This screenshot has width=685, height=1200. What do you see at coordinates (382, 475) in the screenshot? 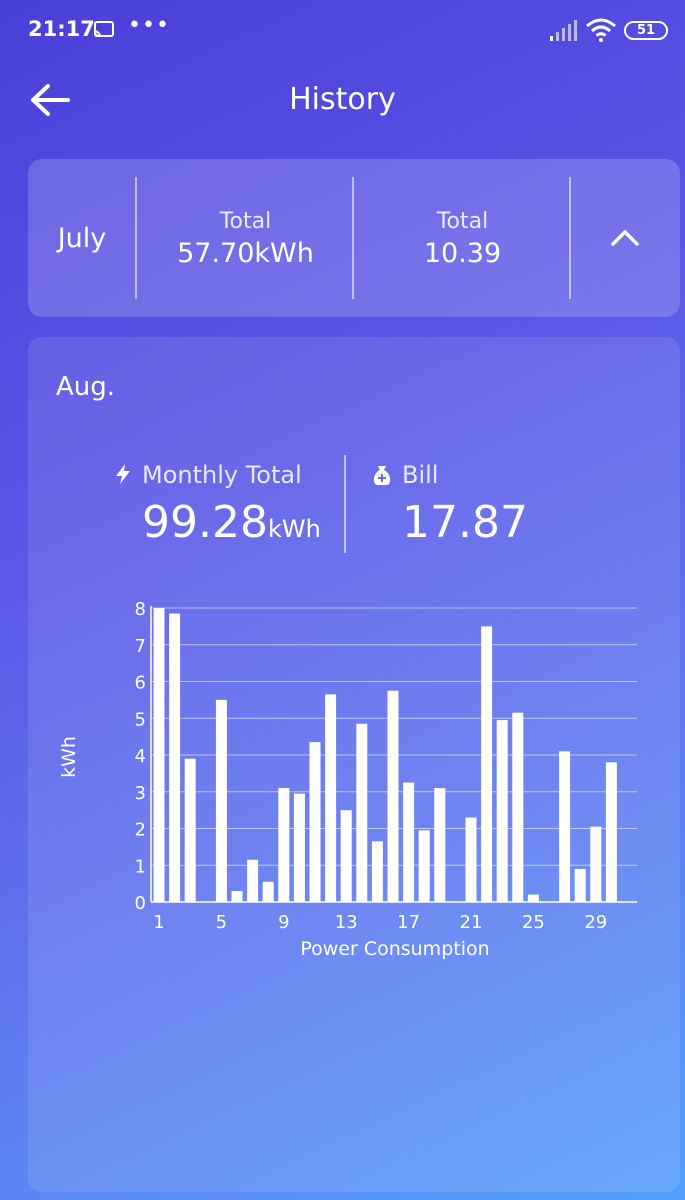
I see `money-bag-icon` at bounding box center [382, 475].